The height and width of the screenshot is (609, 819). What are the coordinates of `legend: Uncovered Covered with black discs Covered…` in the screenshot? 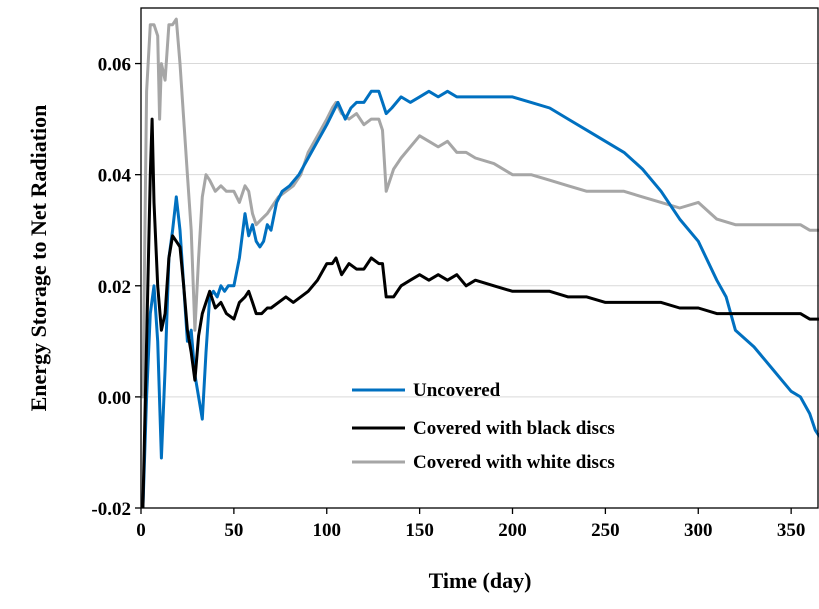 It's located at (483, 426).